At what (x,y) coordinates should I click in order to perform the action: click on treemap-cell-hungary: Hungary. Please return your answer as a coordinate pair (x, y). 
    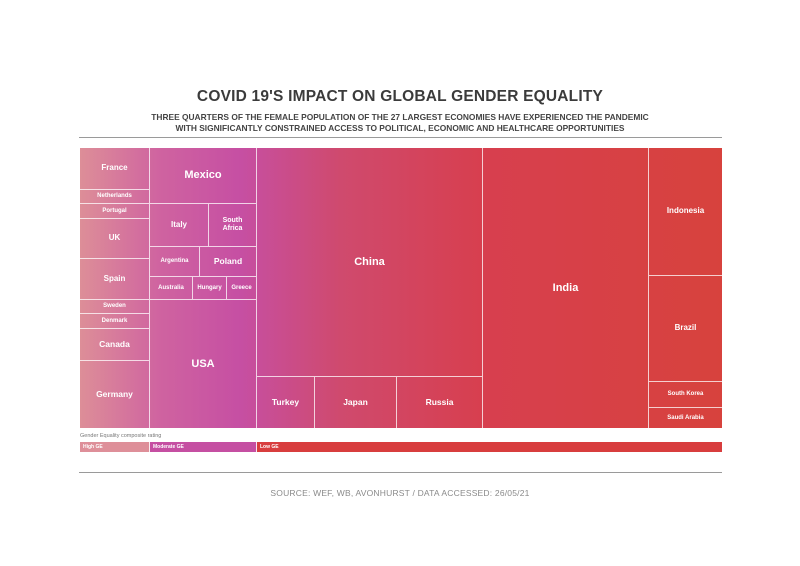
    Looking at the image, I should click on (210, 288).